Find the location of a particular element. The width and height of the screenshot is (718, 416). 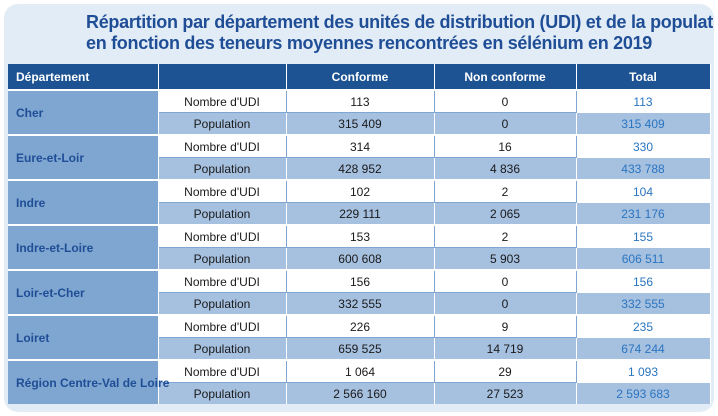

department-name: Cher is located at coordinates (83, 112).